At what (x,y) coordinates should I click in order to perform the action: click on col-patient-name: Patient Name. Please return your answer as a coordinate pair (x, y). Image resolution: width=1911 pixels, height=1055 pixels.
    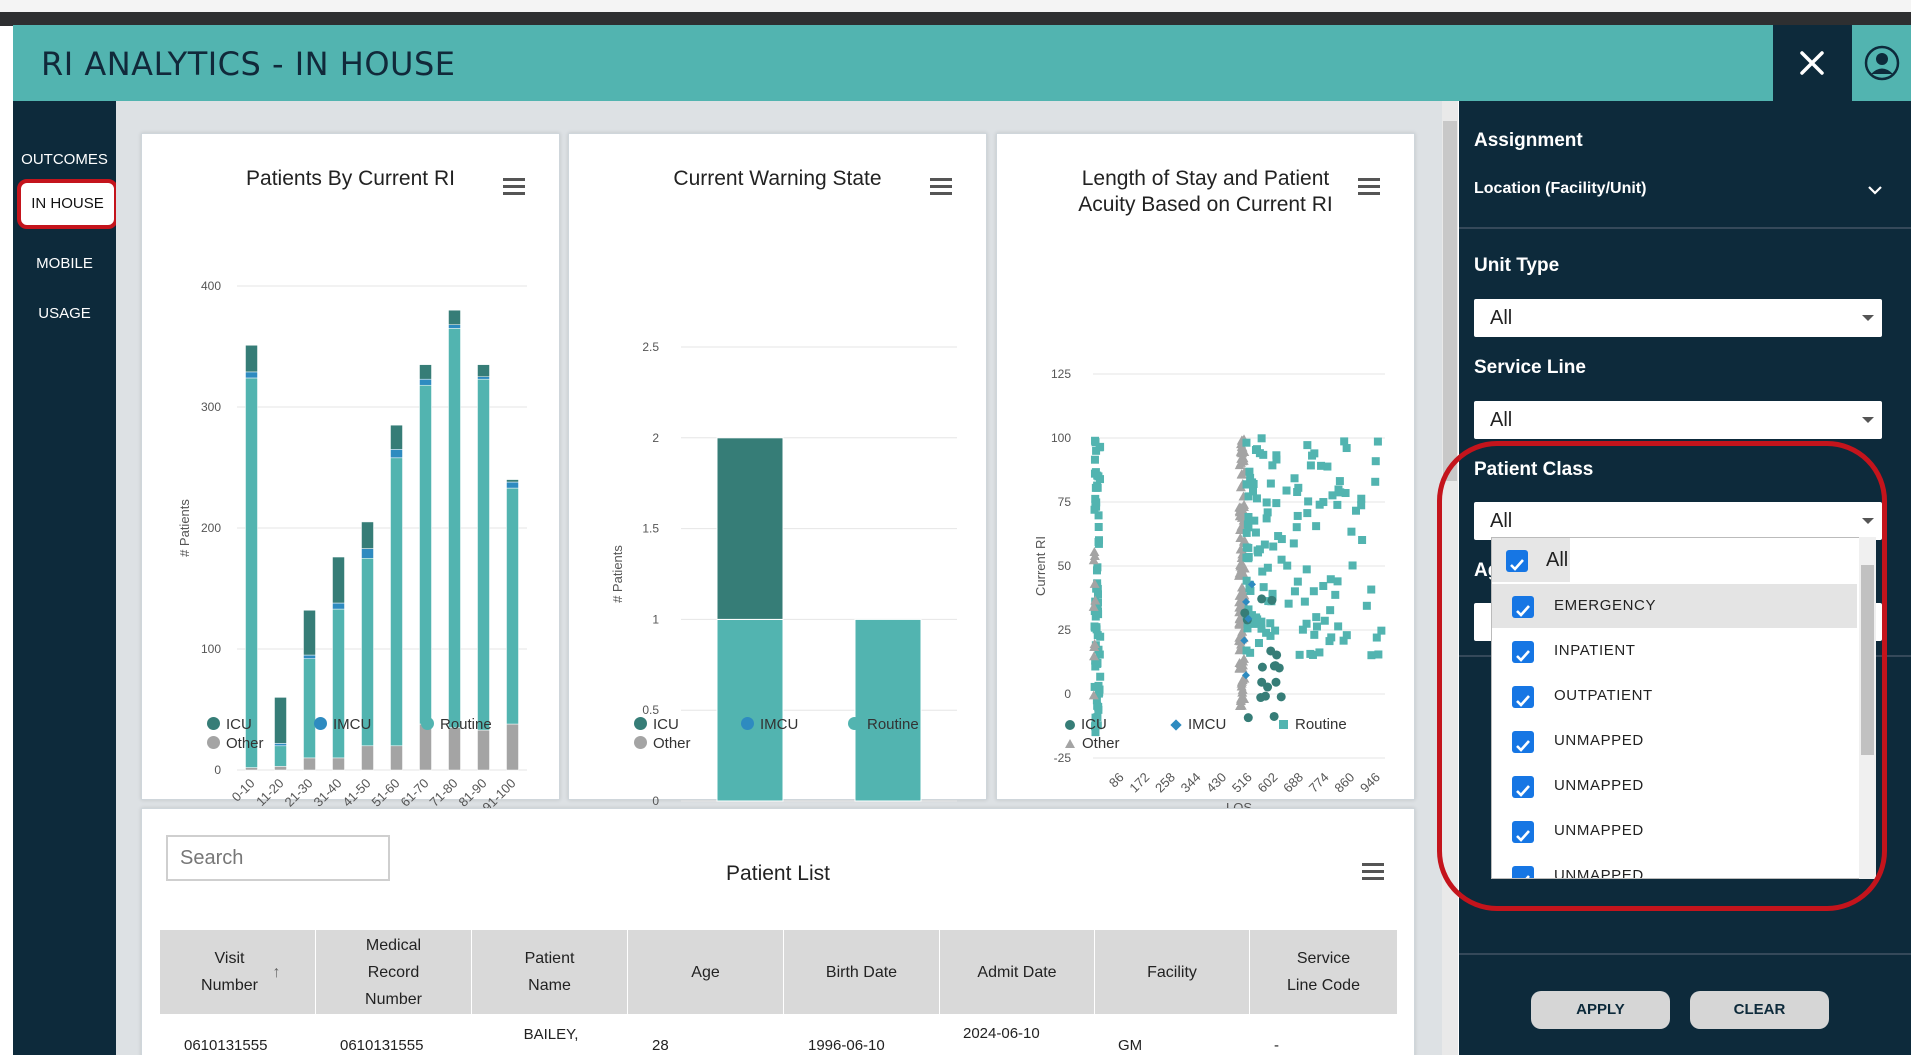
    Looking at the image, I should click on (550, 972).